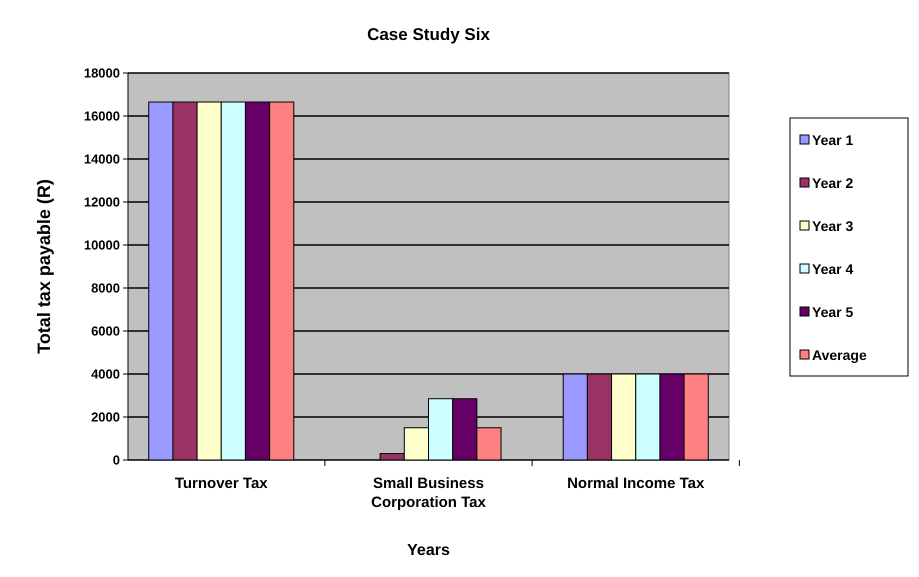 The image size is (919, 577). Describe the element at coordinates (116, 460) in the screenshot. I see `y-tick-label: 0` at that location.